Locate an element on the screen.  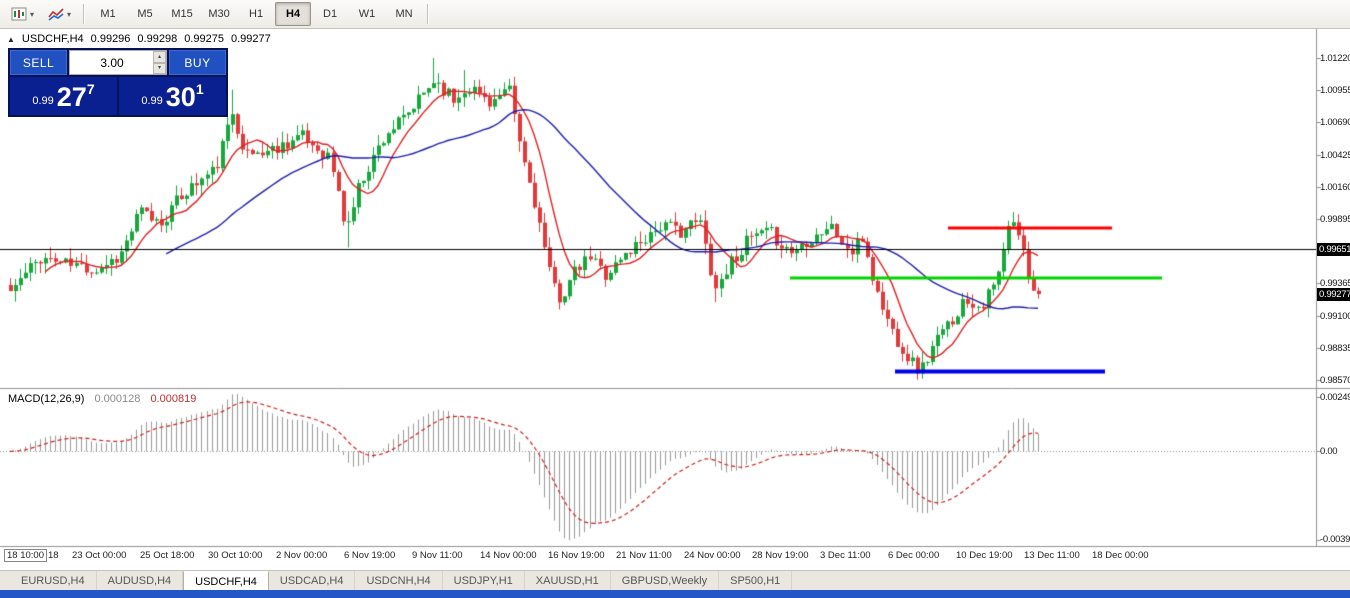
tab-usdjpy-h1: USDJPY,H1 is located at coordinates (484, 581).